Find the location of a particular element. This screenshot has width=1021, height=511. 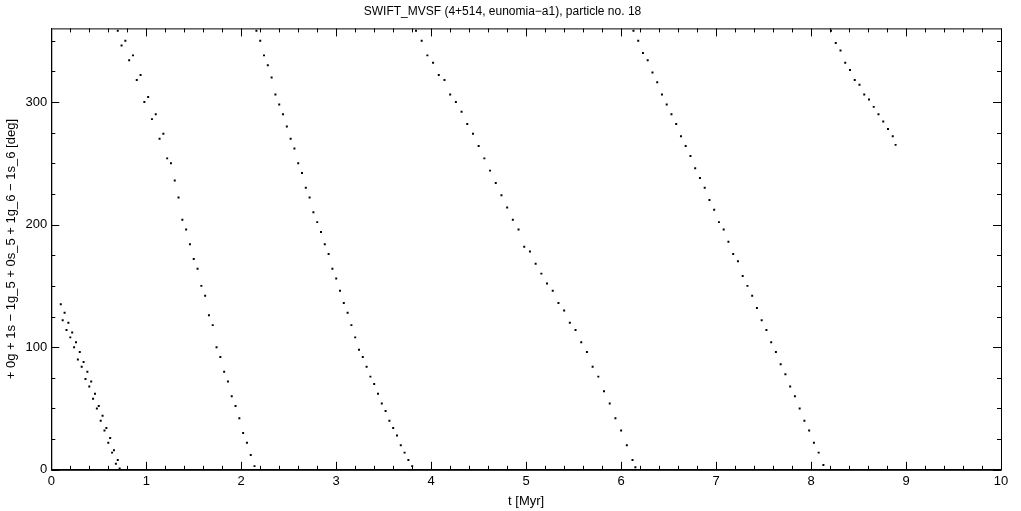

x-tick-label: 2 is located at coordinates (241, 481).